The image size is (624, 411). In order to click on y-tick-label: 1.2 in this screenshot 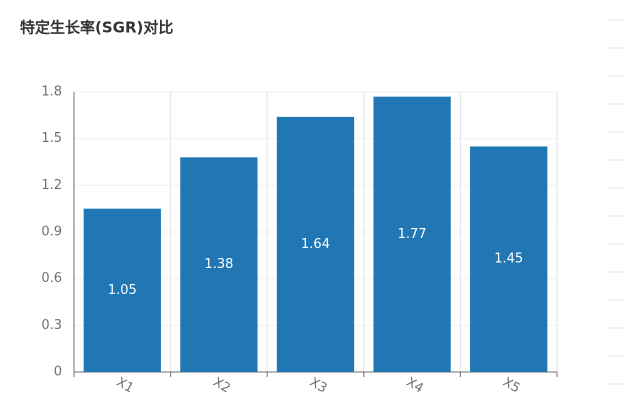, I will do `click(51, 185)`.